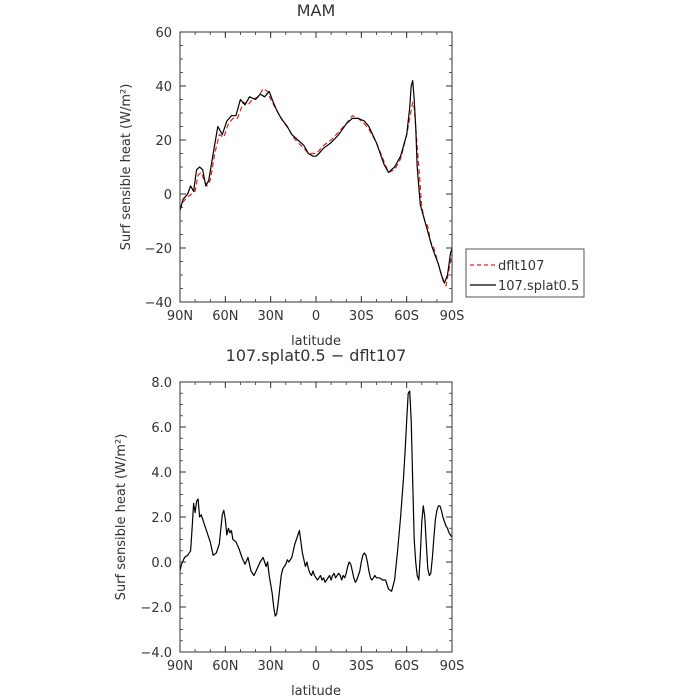 This screenshot has width=700, height=700. What do you see at coordinates (161, 428) in the screenshot?
I see `y-tick-label: 6.0` at bounding box center [161, 428].